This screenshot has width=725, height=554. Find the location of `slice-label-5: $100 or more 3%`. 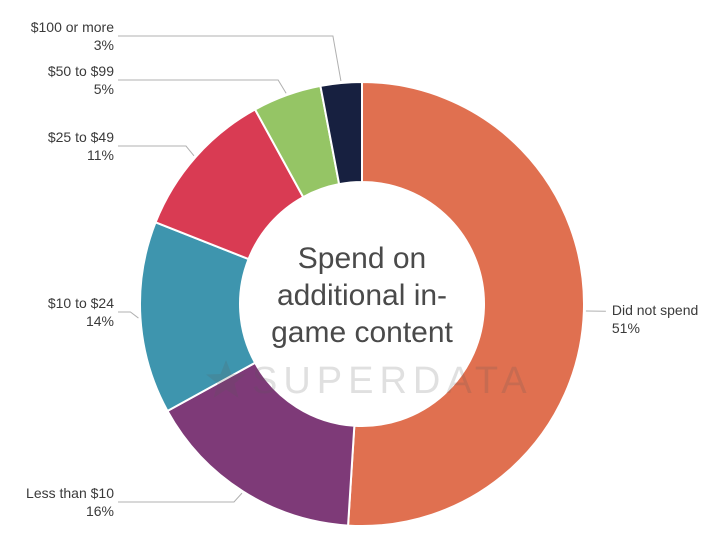

slice-label-5: $100 or more 3% is located at coordinates (72, 36).